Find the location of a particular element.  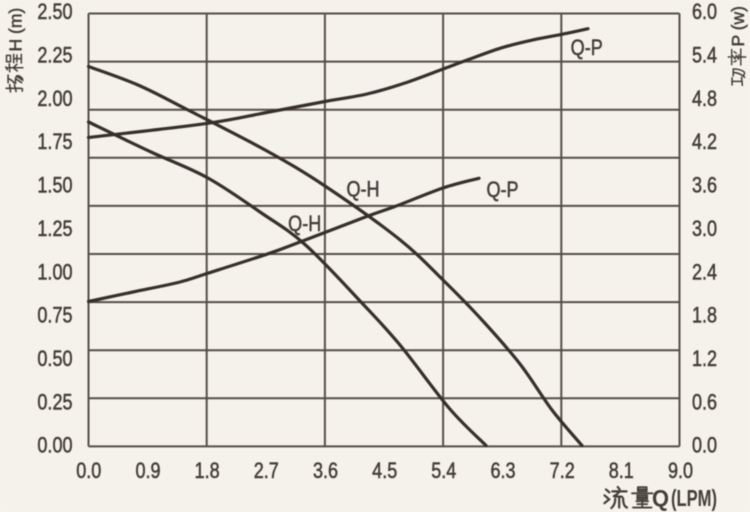

svg-text: 1.75 is located at coordinates (54, 143).